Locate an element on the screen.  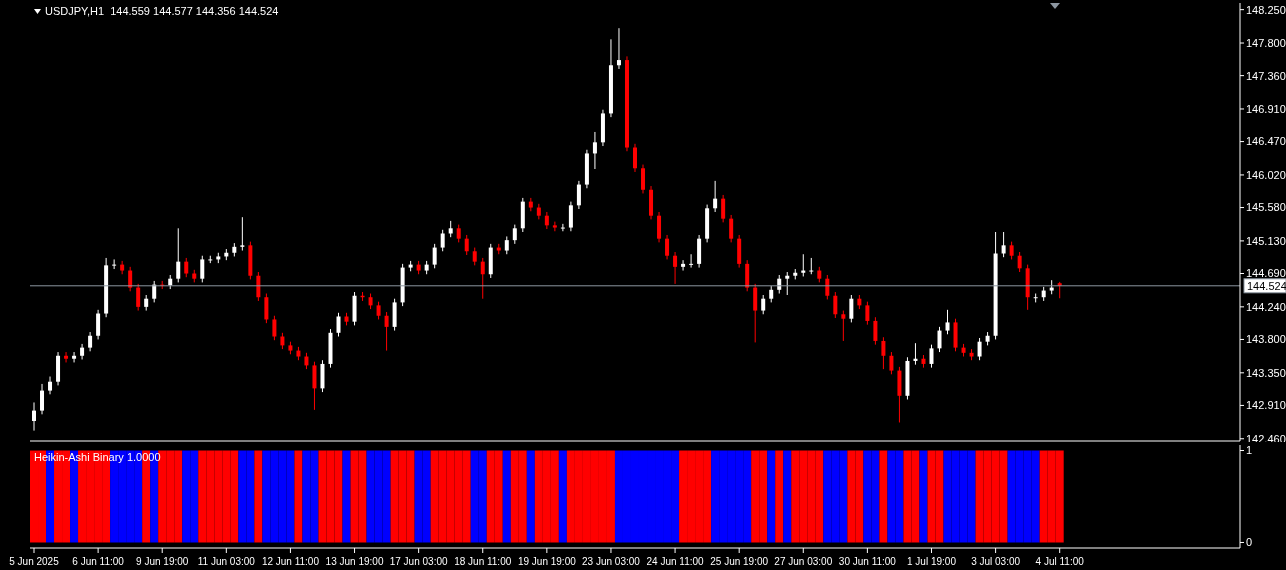
chart-title: USDJPY,H1 144.559 144.577 144.356 144.524 is located at coordinates (162, 11).